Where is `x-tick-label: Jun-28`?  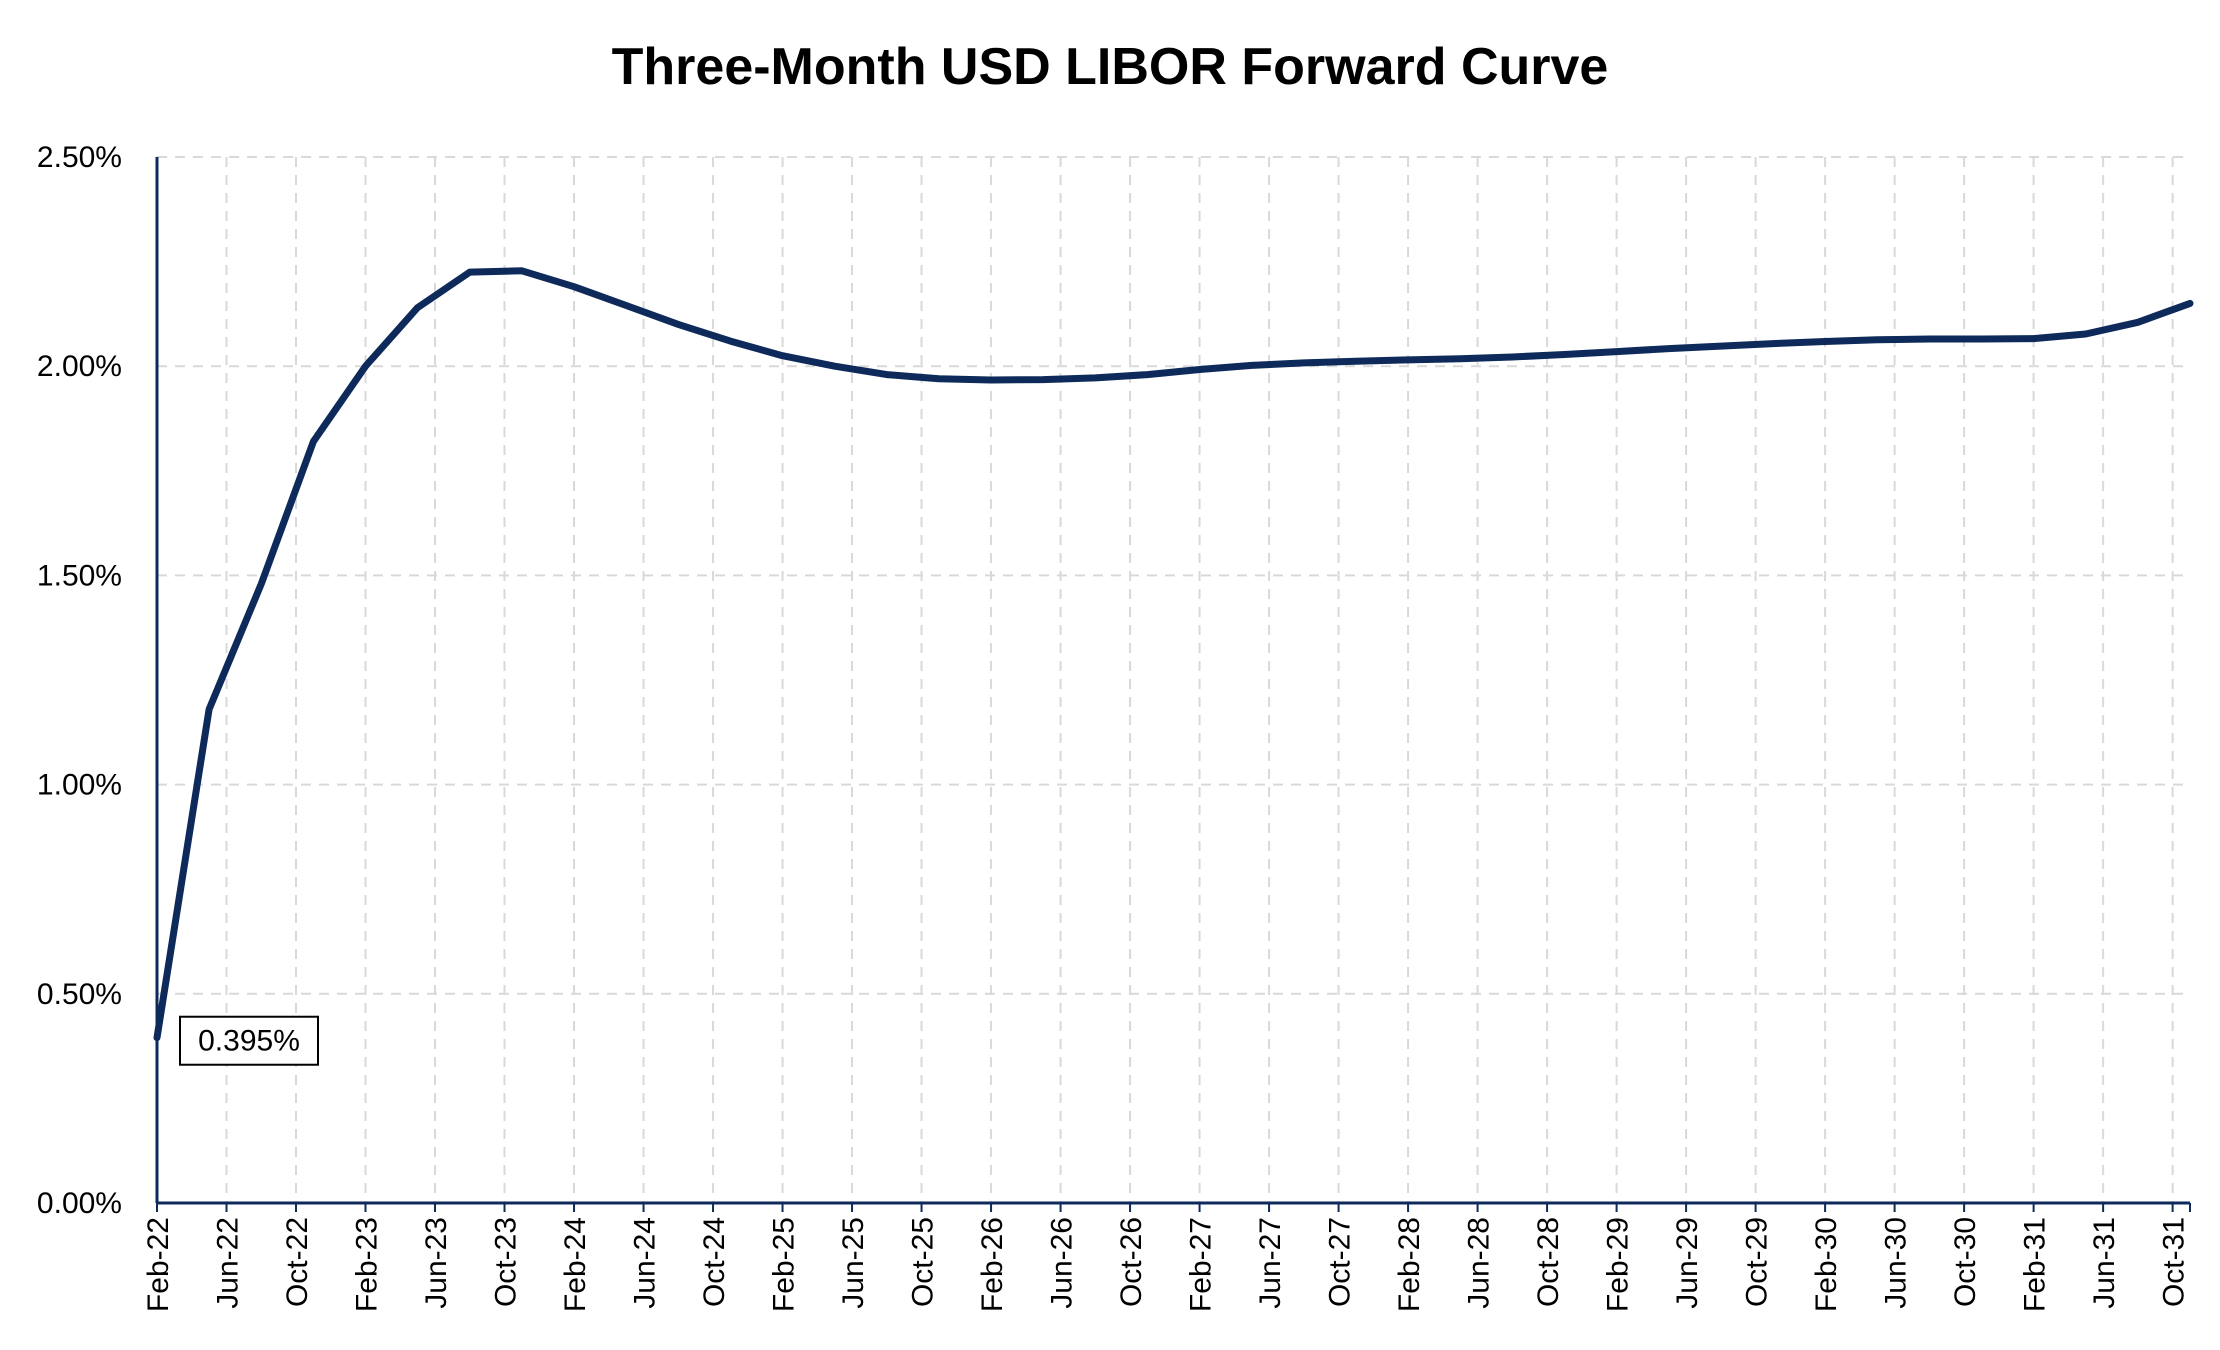 x-tick-label: Jun-28 is located at coordinates (1479, 1263).